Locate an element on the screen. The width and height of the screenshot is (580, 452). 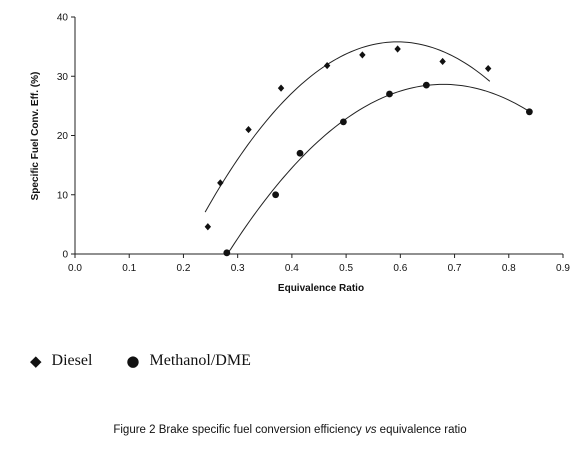
legend: ◆ Diesel ● Methanol/DME is located at coordinates (157, 361).